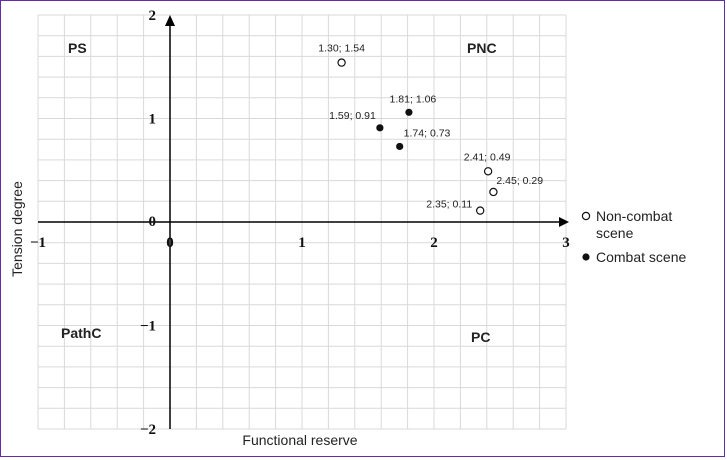 The width and height of the screenshot is (727, 460). Describe the element at coordinates (153, 222) in the screenshot. I see `y-tick-label: 0` at that location.